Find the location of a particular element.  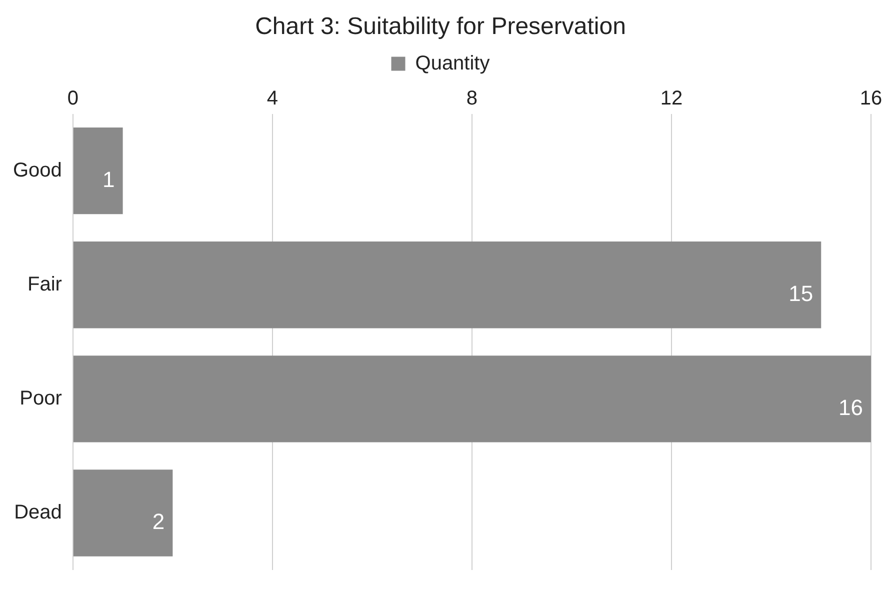

y-tick-label: Good is located at coordinates (37, 170).